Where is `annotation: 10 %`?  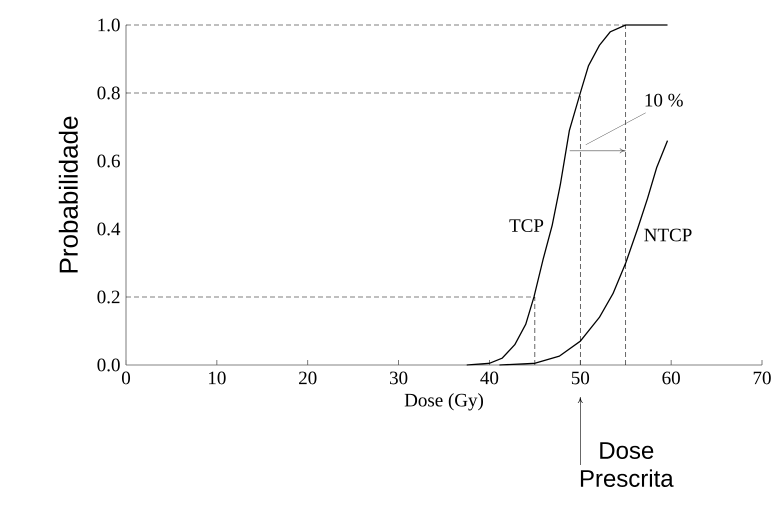
annotation: 10 % is located at coordinates (664, 100).